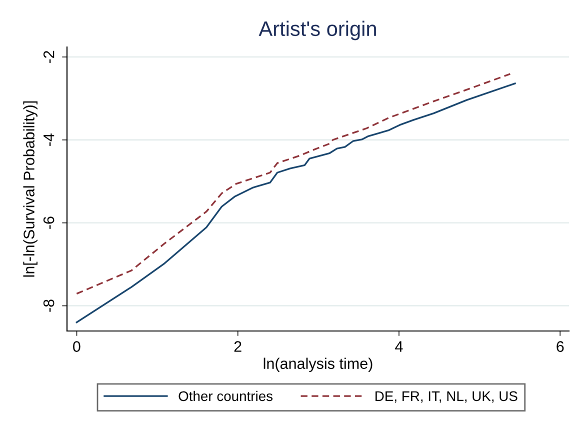  Describe the element at coordinates (399, 346) in the screenshot. I see `x-tick-label: 4` at that location.